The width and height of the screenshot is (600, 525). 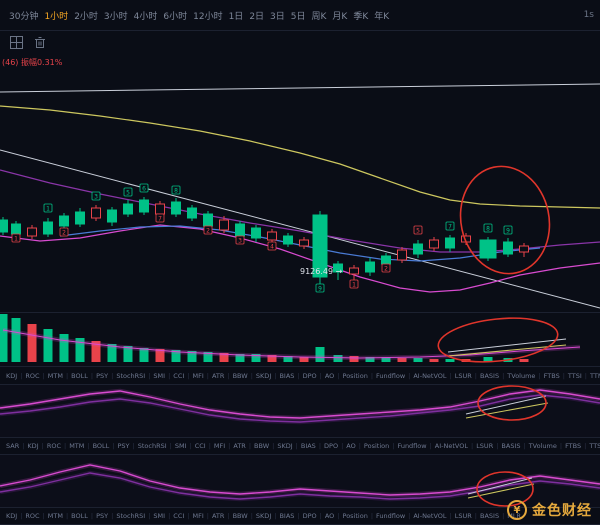 I want to click on grid-icon, so click(x=16, y=42).